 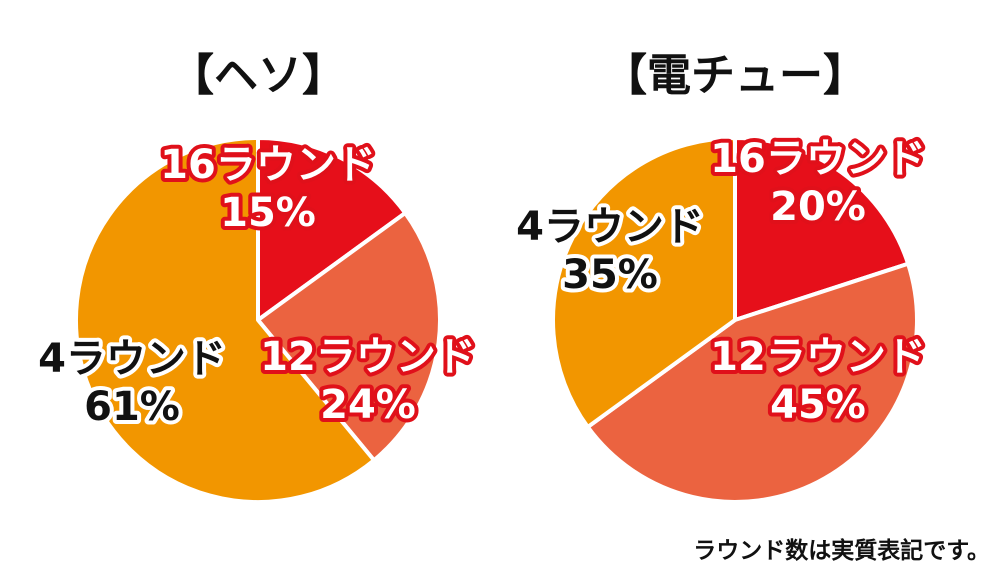 What do you see at coordinates (735, 75) in the screenshot?
I see `right-pie-title: 【電チュー】` at bounding box center [735, 75].